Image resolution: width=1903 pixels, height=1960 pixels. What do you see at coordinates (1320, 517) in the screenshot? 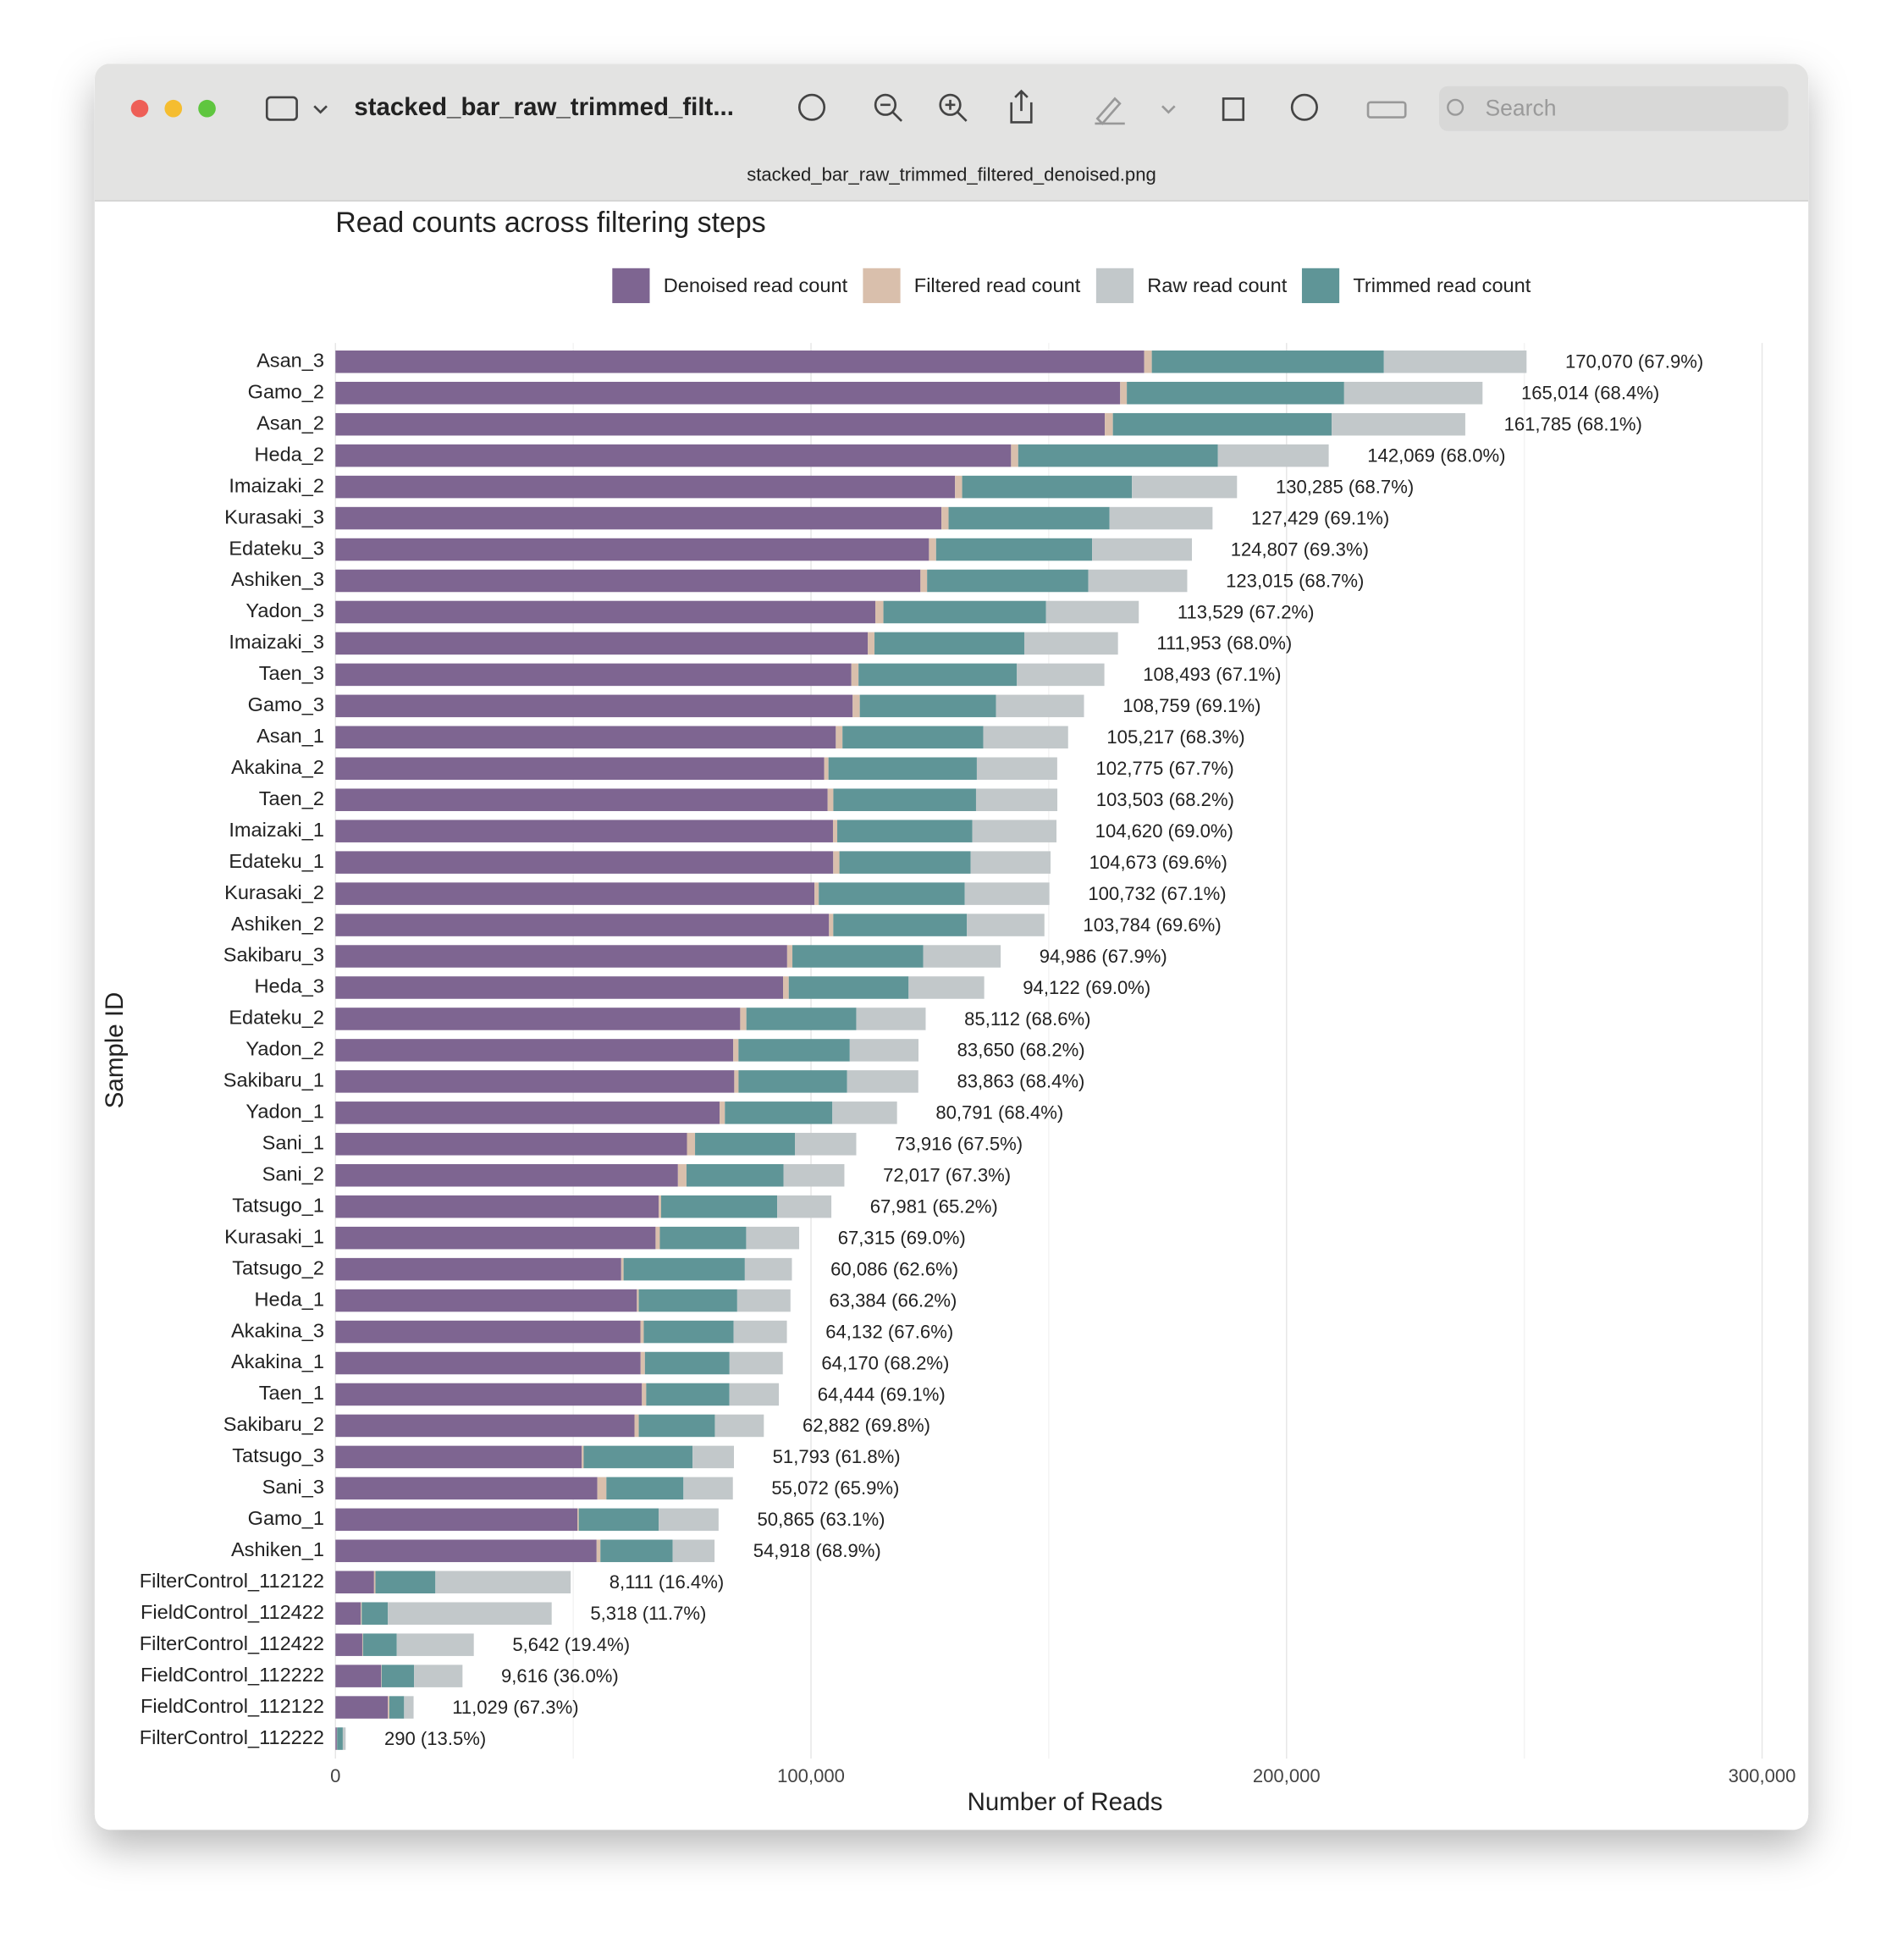
I see `value-label: 127,429 (69.1%)` at bounding box center [1320, 517].